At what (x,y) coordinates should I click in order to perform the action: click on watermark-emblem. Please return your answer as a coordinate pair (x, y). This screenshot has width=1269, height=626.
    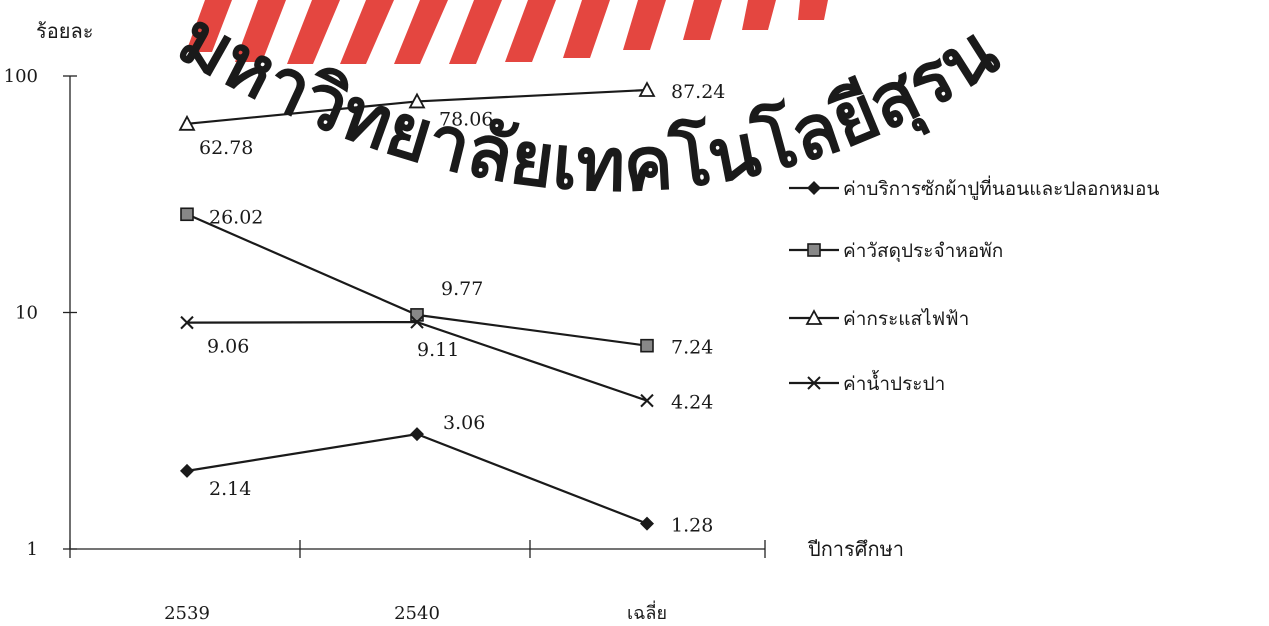
    Looking at the image, I should click on (507, 32).